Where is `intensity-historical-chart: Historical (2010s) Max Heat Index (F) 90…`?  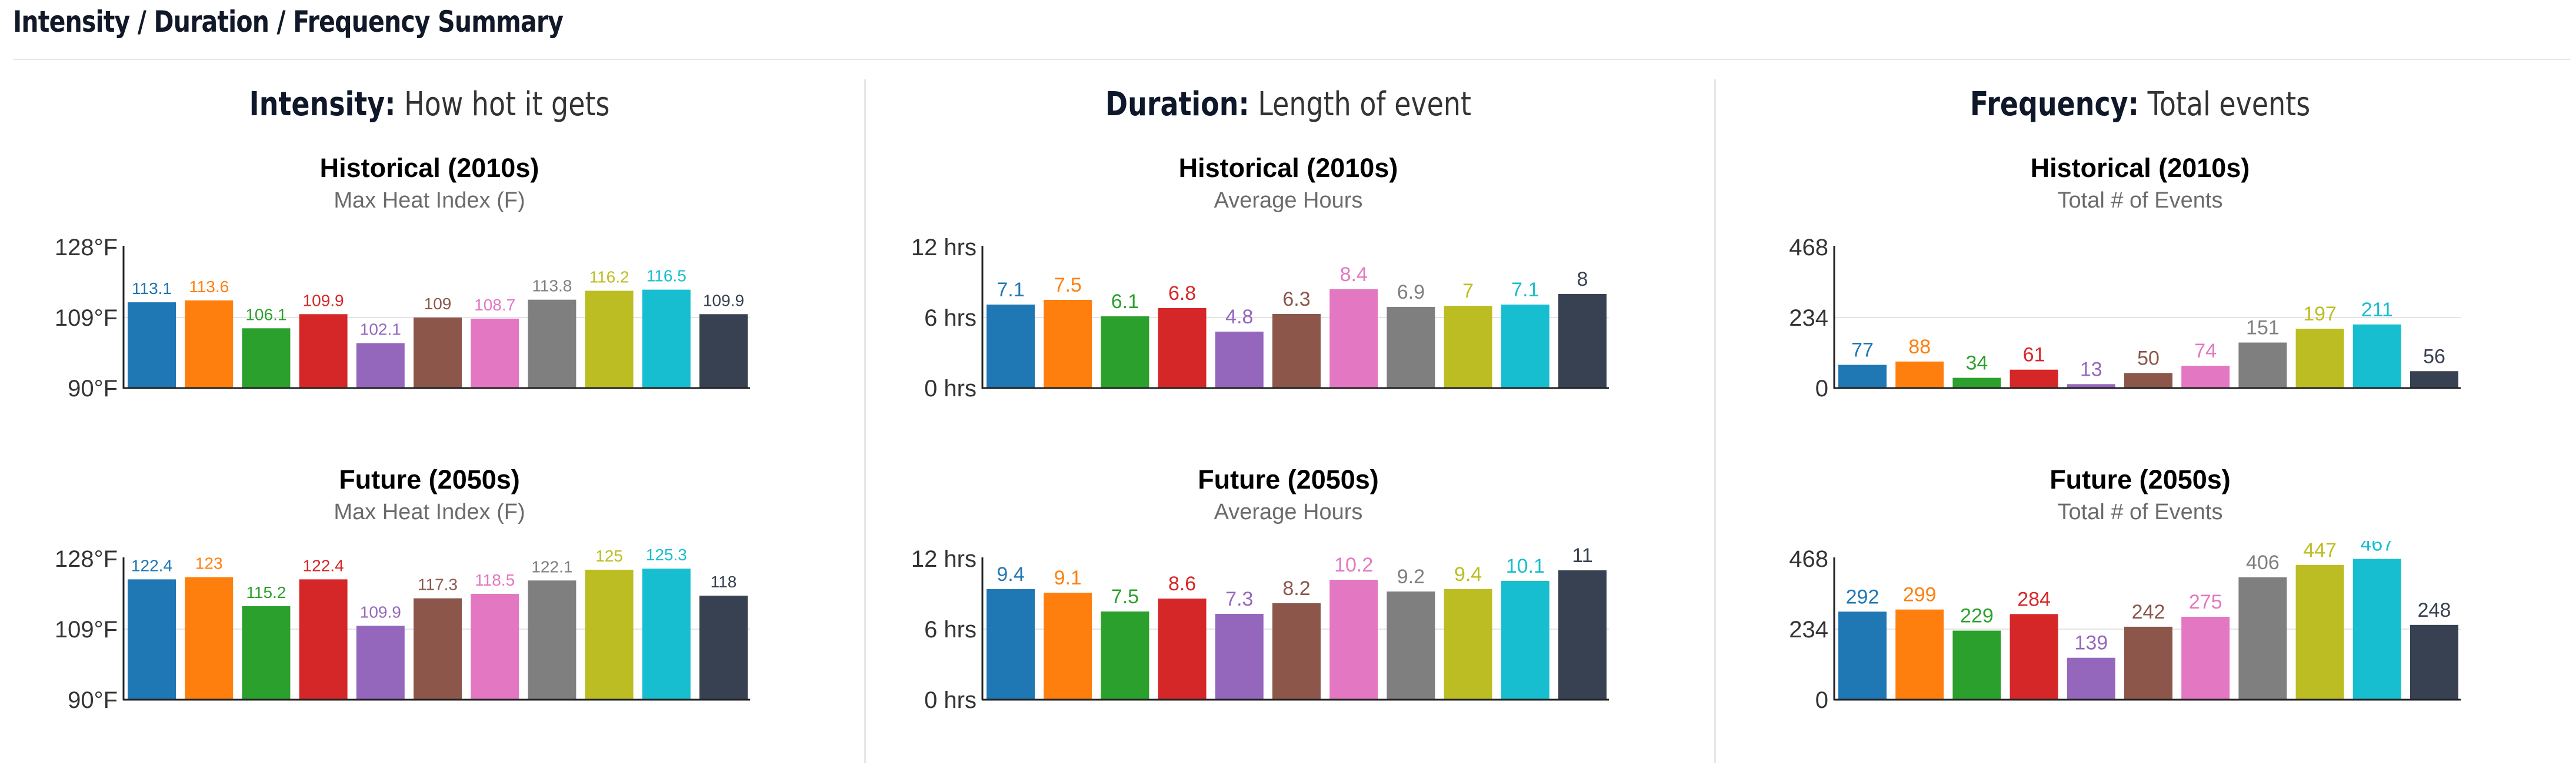
intensity-historical-chart: Historical (2010s) Max Heat Index (F) 90… is located at coordinates (430, 308).